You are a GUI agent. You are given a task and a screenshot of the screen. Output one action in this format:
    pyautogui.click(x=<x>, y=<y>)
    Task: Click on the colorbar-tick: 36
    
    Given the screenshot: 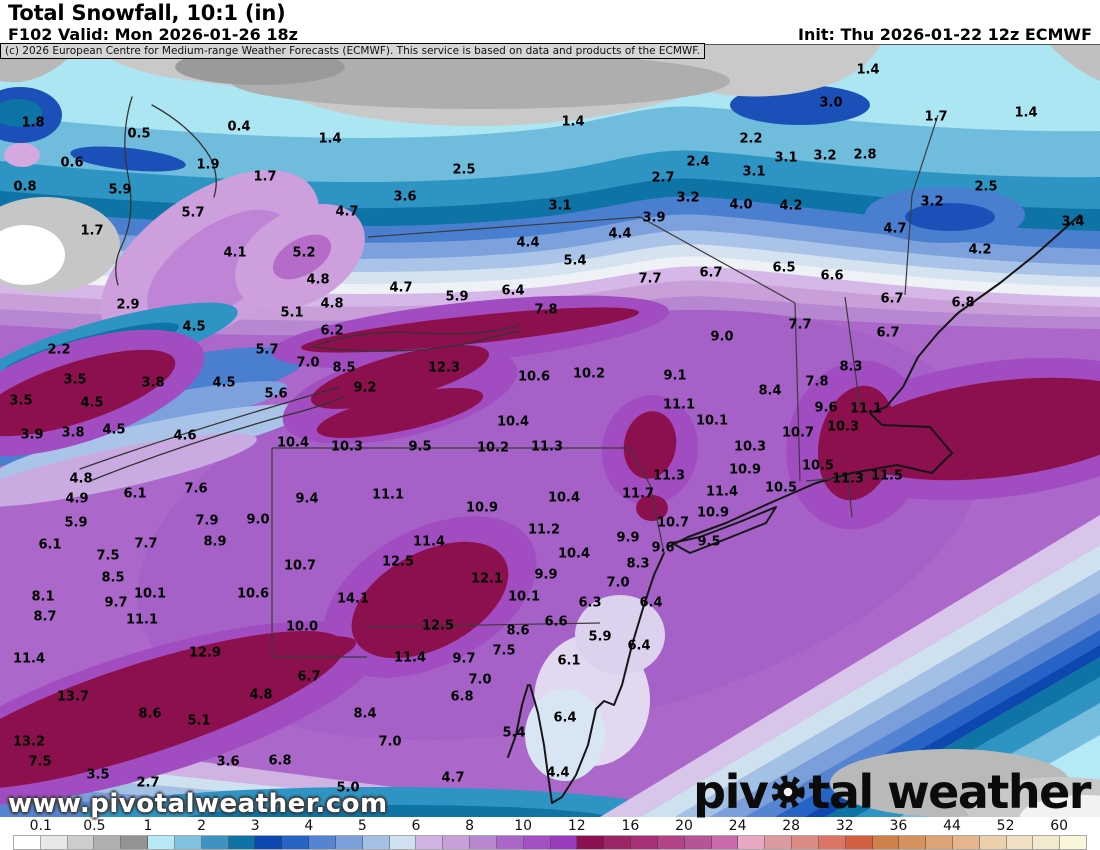 What is the action you would take?
    pyautogui.click(x=898, y=826)
    